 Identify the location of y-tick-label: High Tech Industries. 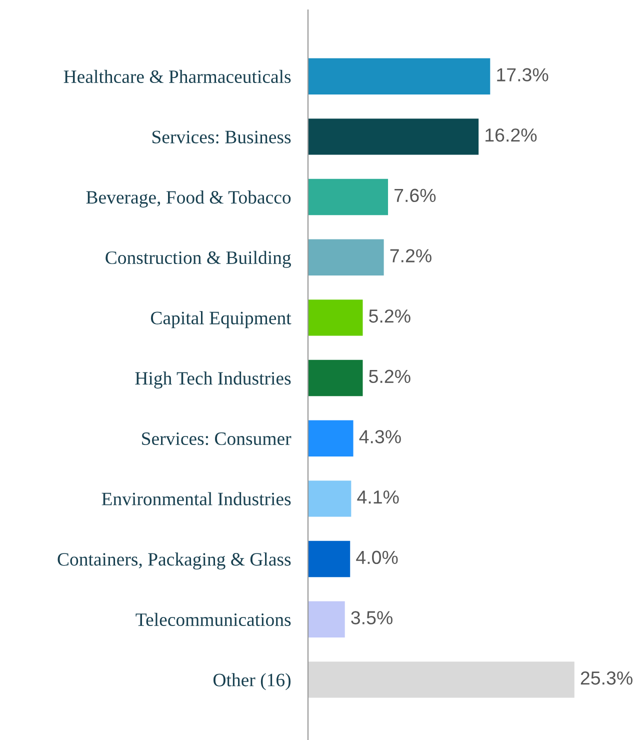
(213, 380).